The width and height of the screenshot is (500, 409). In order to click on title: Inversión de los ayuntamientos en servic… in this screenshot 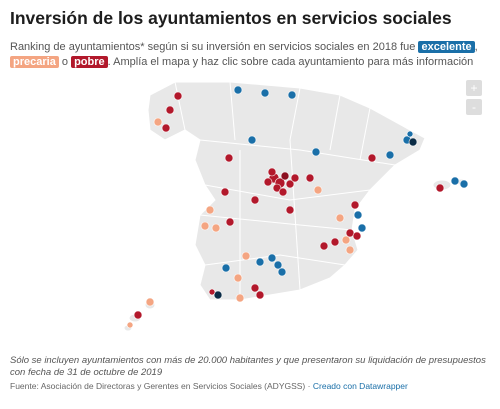, I will do `click(231, 18)`.